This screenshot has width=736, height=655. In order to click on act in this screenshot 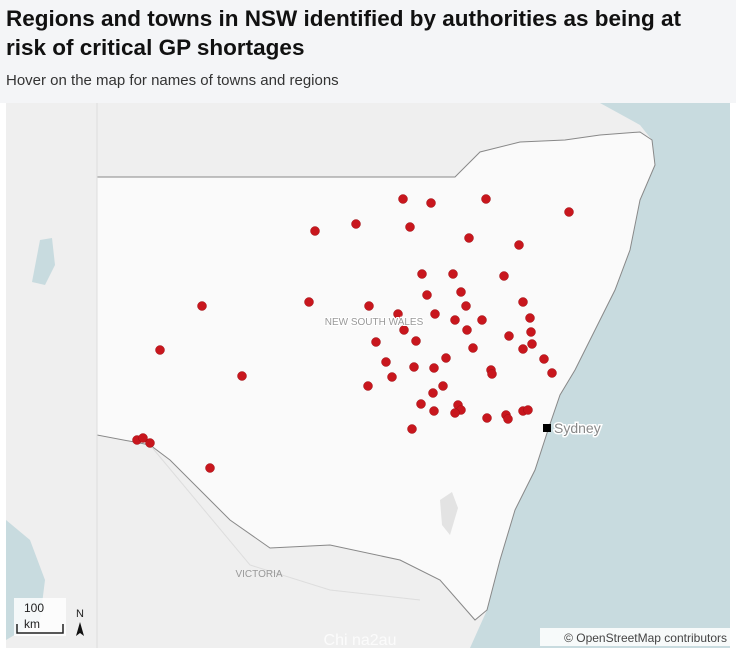, I will do `click(449, 513)`.